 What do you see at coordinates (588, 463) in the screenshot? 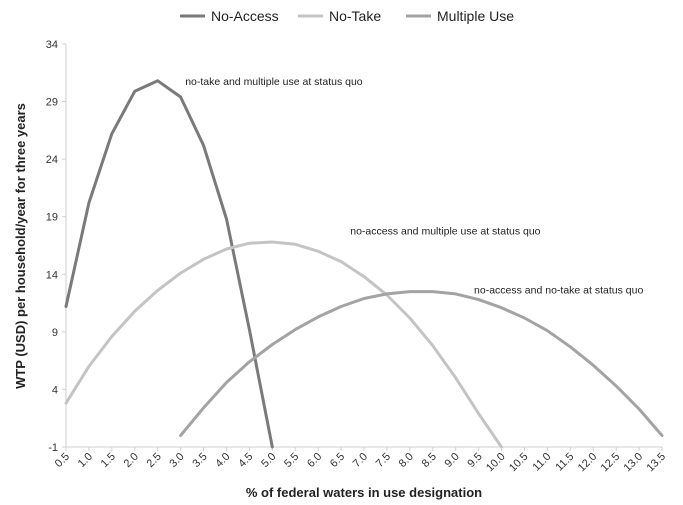
I see `x-tick-label: 12.0` at bounding box center [588, 463].